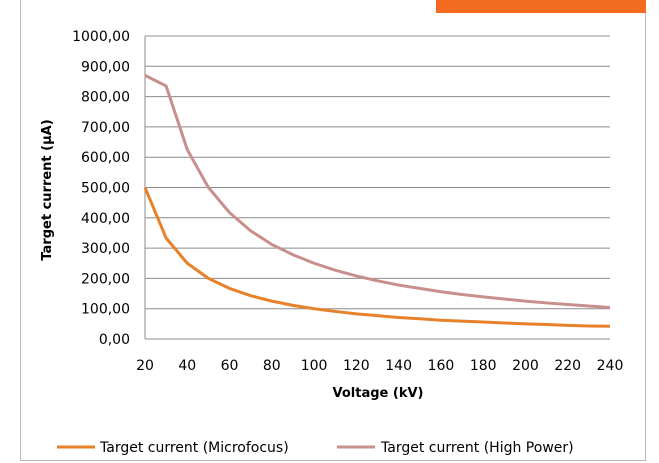 The image size is (659, 463). Describe the element at coordinates (477, 448) in the screenshot. I see `legend-label: Target current (High Power)` at that location.